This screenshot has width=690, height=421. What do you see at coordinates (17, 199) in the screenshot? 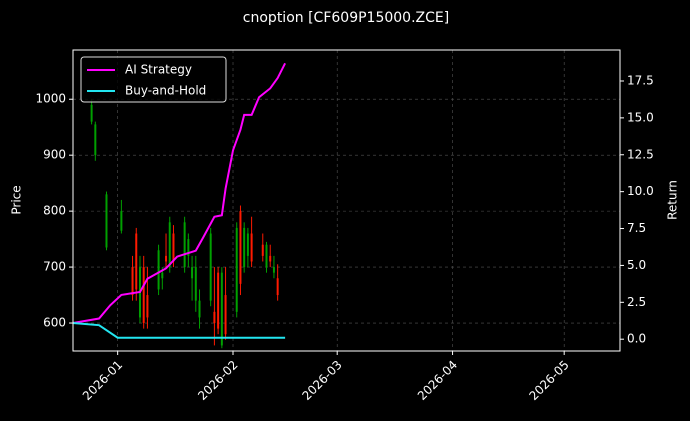
I see `y-axis-label: Price` at bounding box center [17, 199].